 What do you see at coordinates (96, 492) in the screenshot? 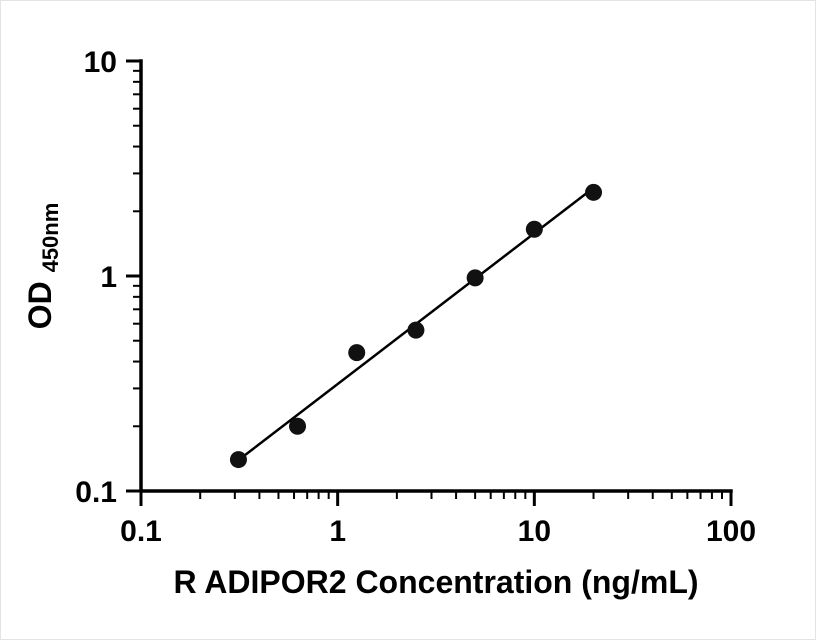
I see `y-tick-label: 0.1` at bounding box center [96, 492].